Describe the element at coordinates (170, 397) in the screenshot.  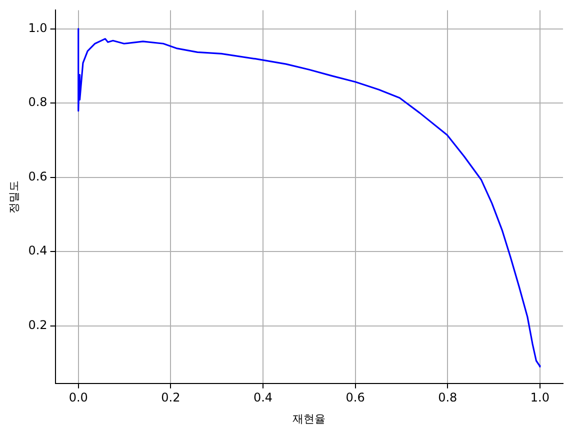
I see `x-tick-label: 0.2` at that location.